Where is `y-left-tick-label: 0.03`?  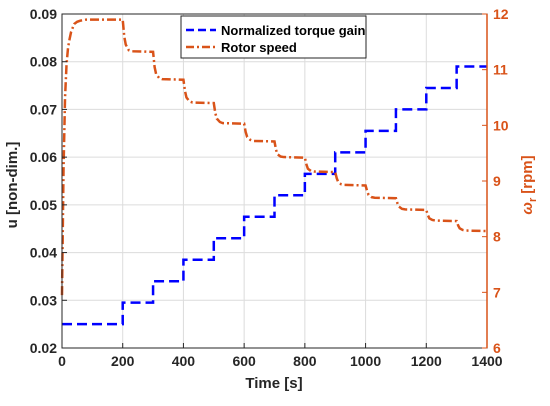
y-left-tick-label: 0.03 is located at coordinates (43, 300).